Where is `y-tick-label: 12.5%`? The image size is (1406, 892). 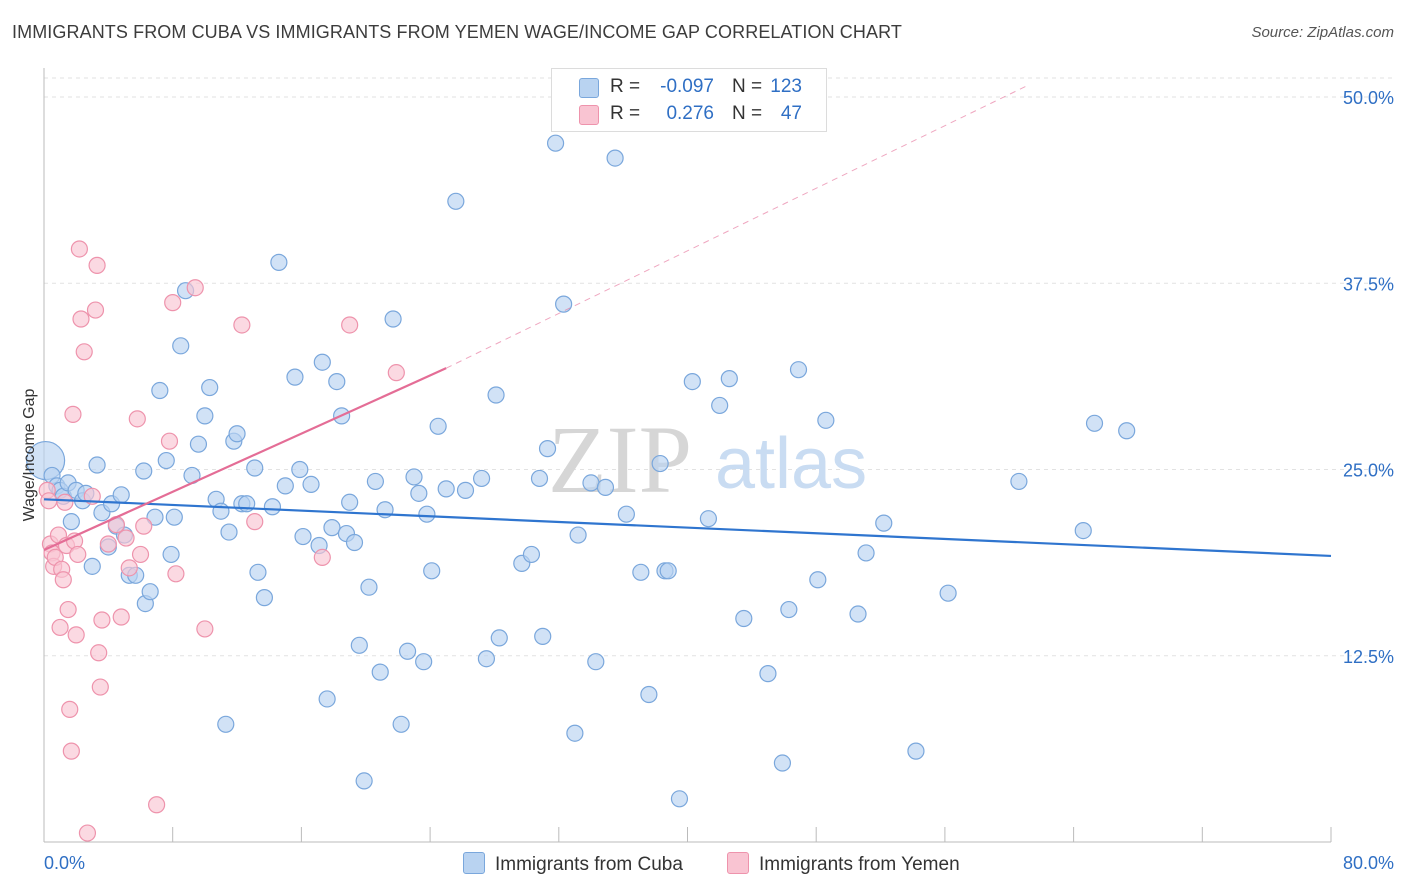 y-tick-label: 12.5% is located at coordinates (1368, 657).